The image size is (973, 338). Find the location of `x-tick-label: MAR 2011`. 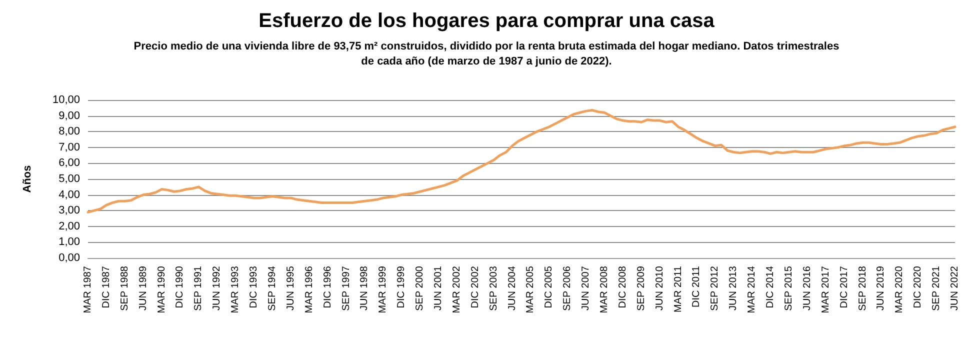

x-tick-label: MAR 2011 is located at coordinates (678, 289).